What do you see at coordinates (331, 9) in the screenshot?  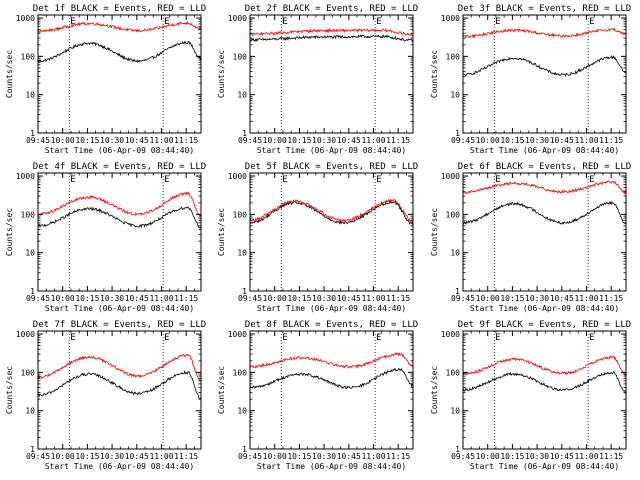 I see `panel-title: Det 2f BLACK = Events, RED = LLD` at bounding box center [331, 9].